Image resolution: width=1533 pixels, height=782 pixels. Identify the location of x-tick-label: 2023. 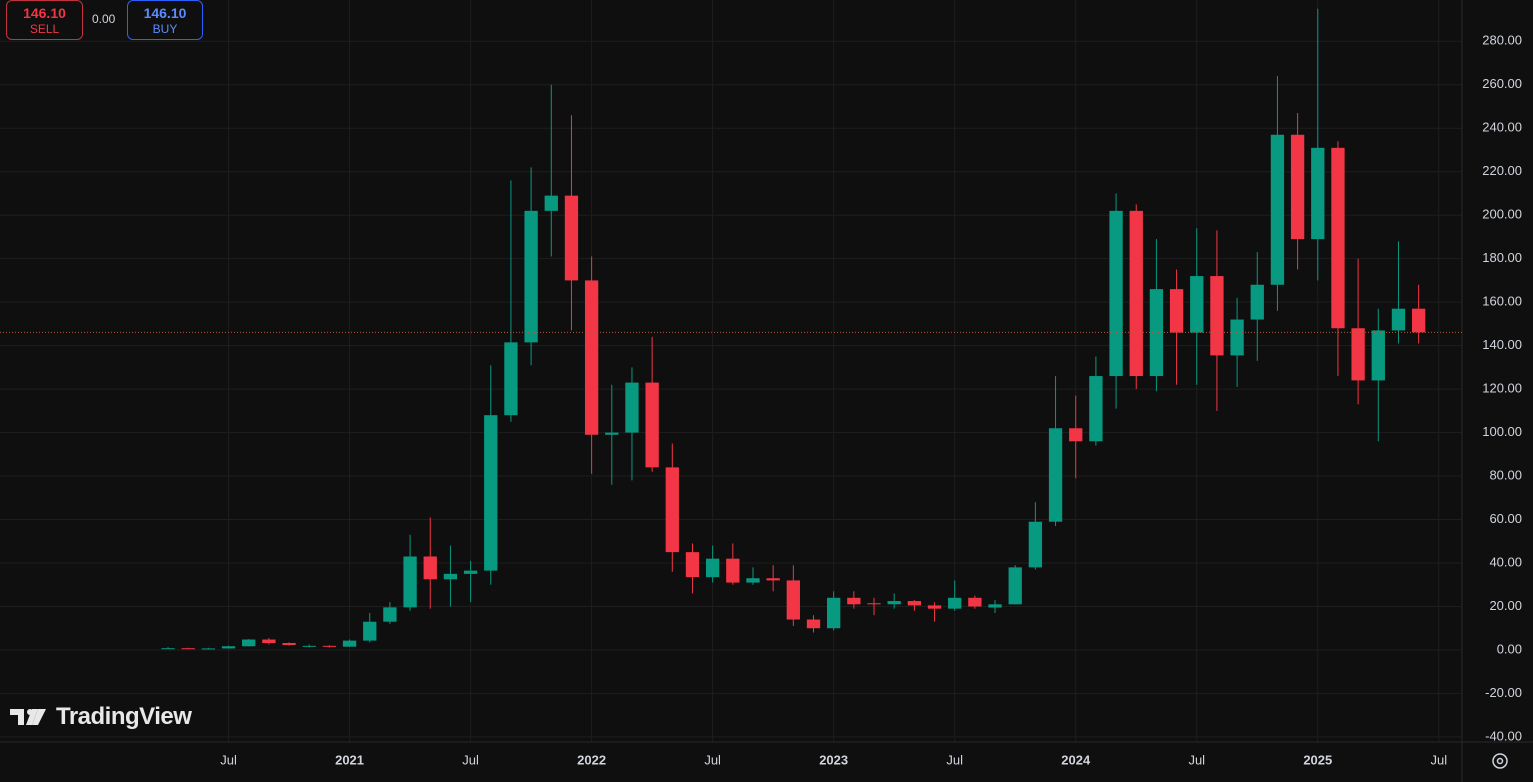
(833, 759).